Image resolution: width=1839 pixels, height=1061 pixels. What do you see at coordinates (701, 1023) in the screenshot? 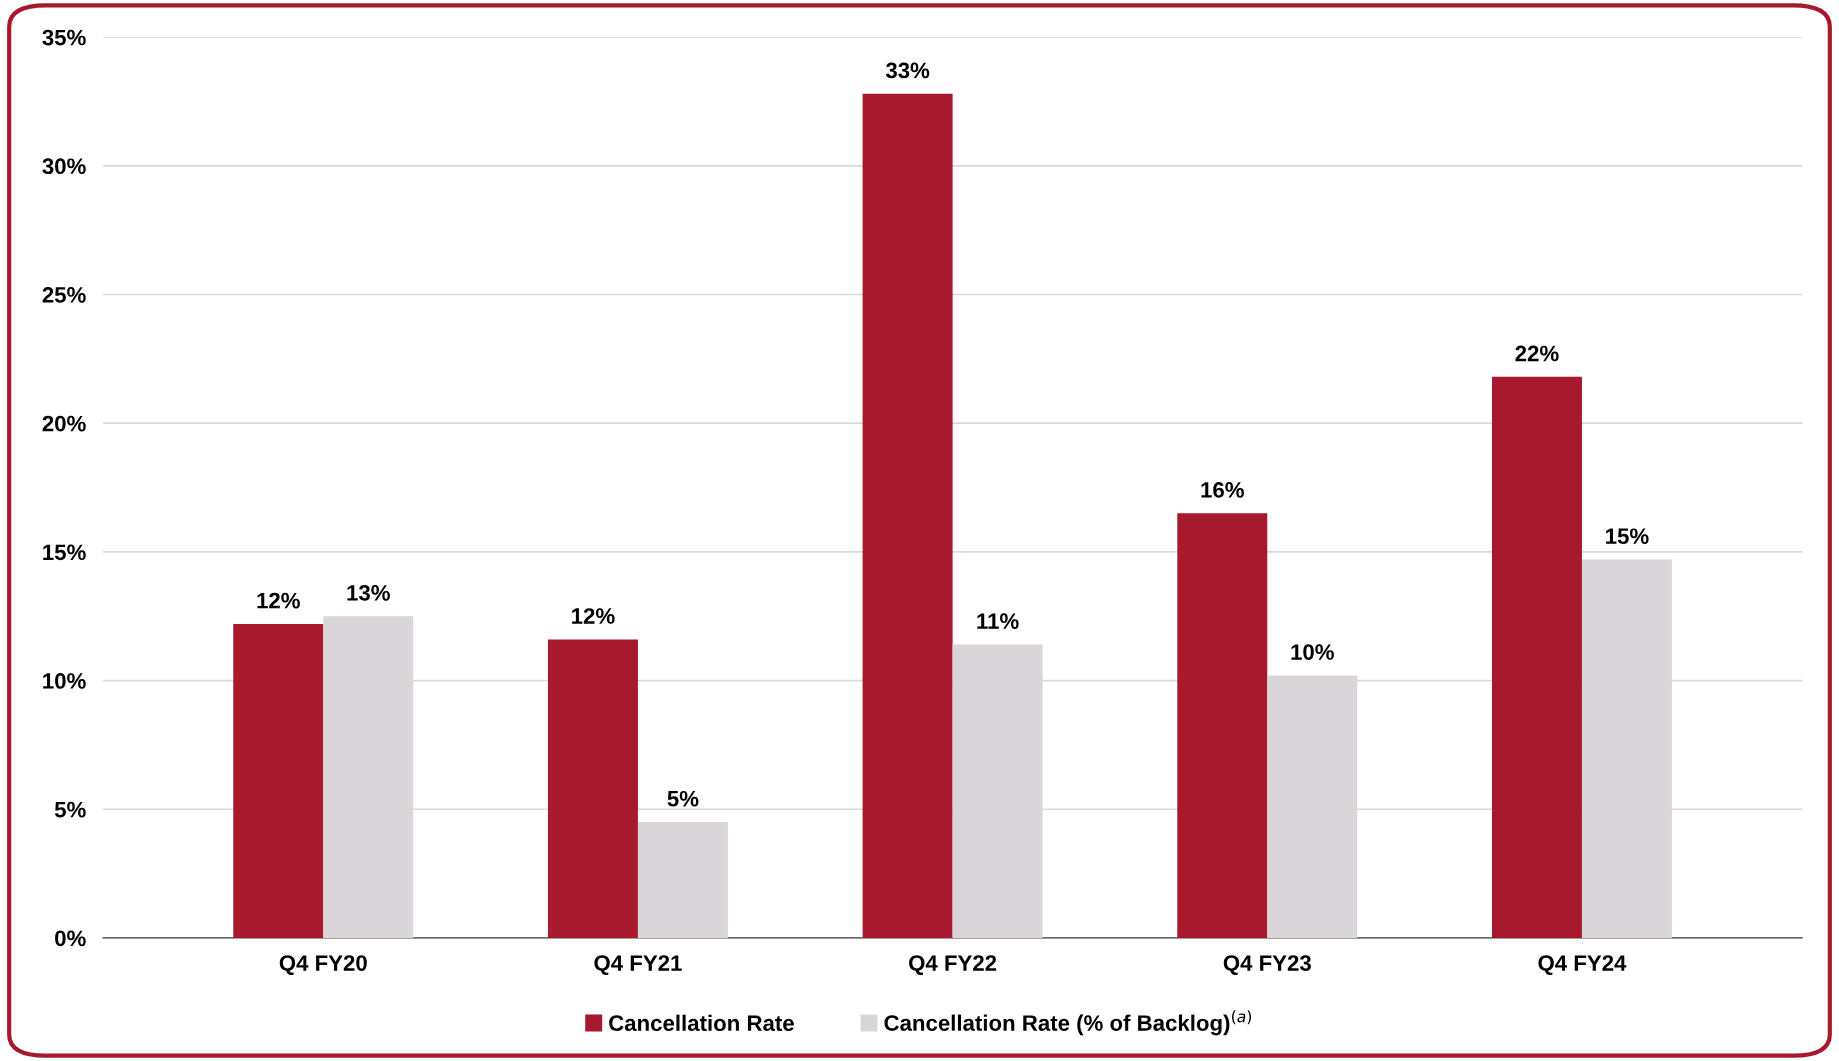
I see `legend-label: Cancellation Rate` at bounding box center [701, 1023].